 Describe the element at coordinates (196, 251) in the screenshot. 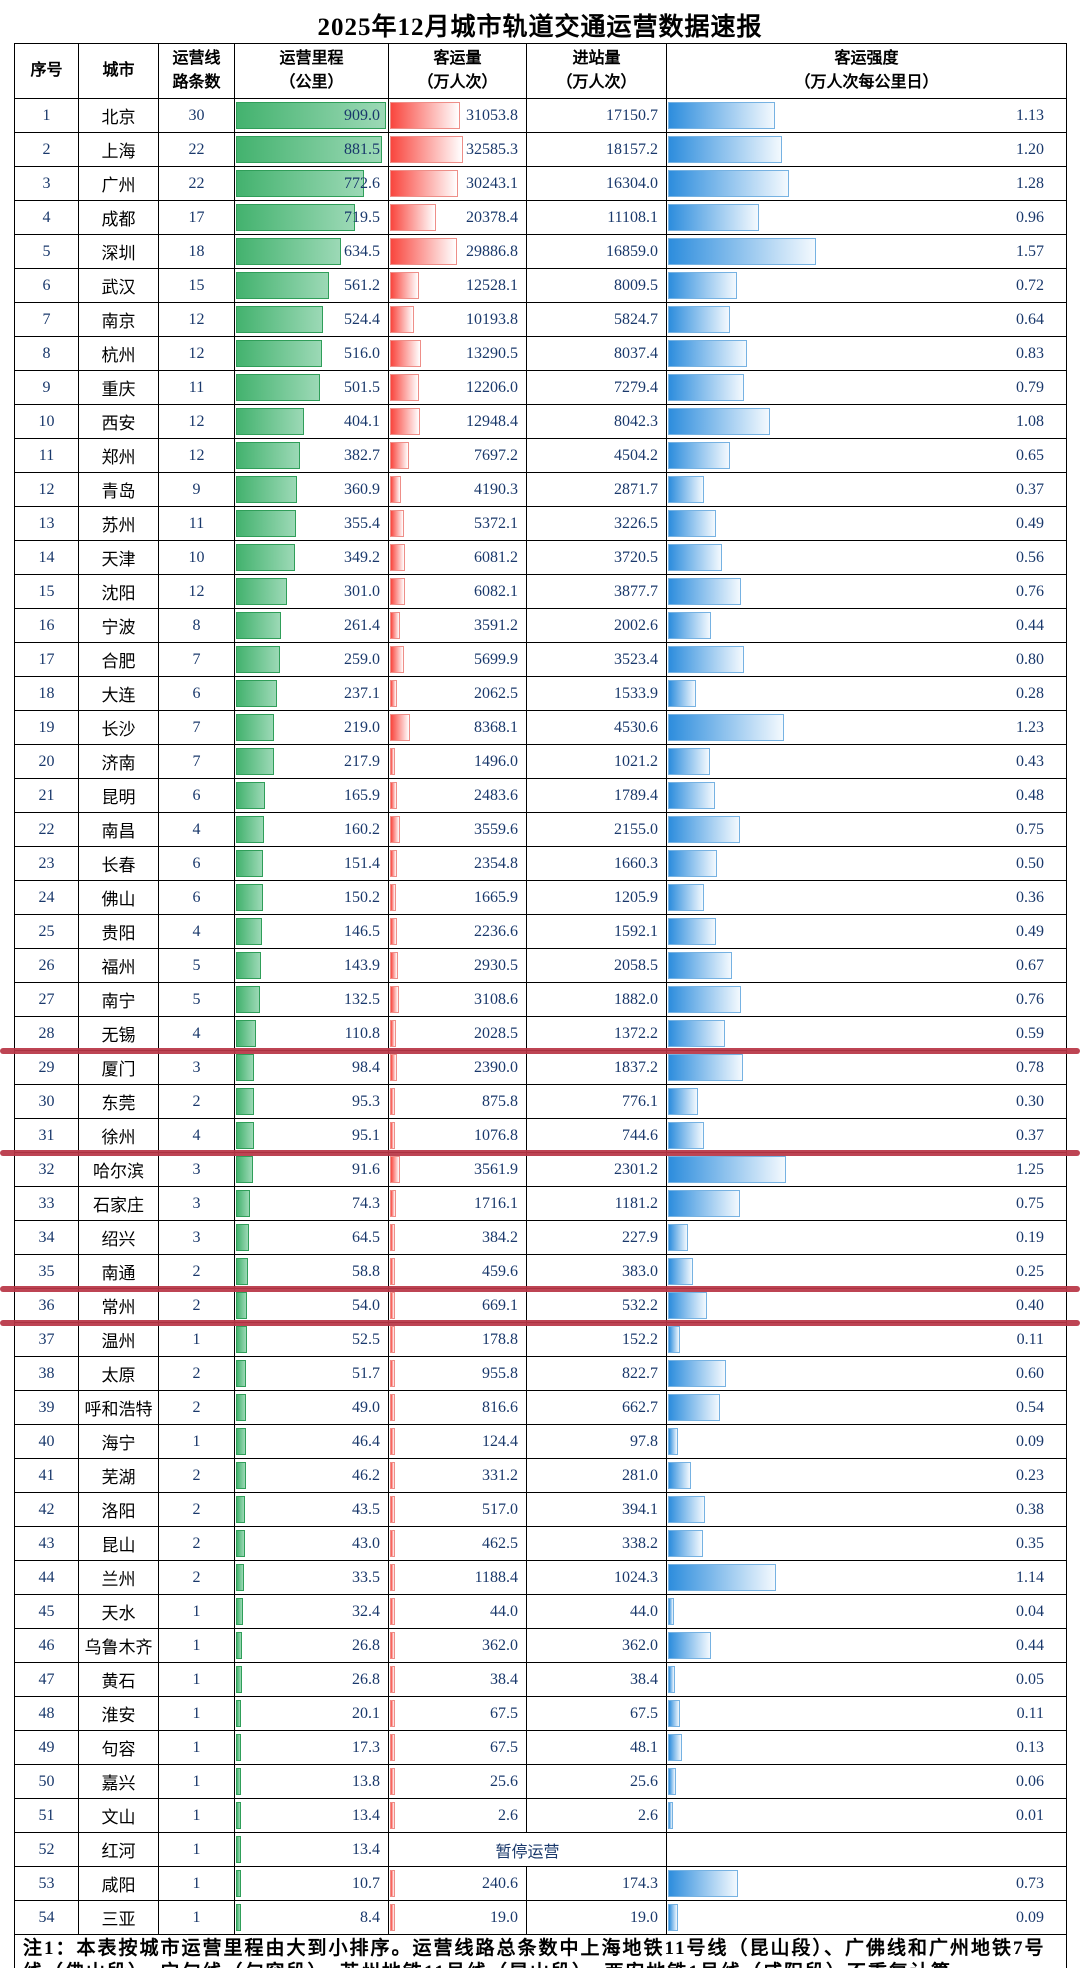

I see `cell-lines: 18` at that location.